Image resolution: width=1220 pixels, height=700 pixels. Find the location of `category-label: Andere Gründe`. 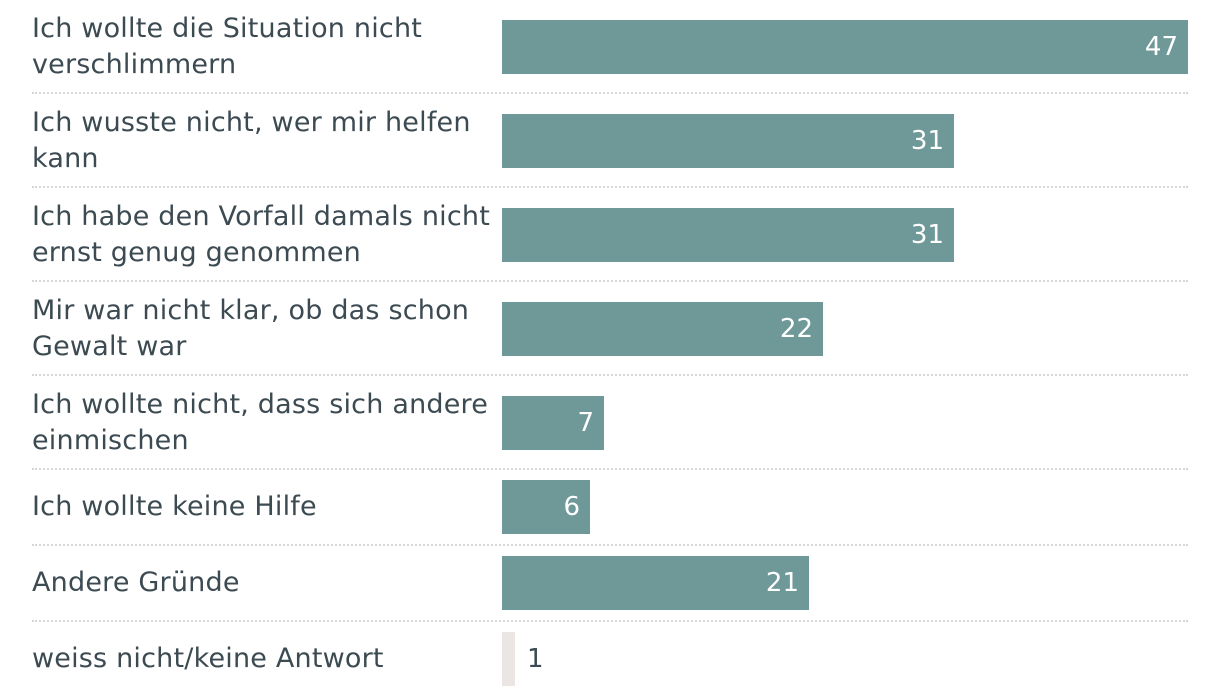

category-label: Andere Gründe is located at coordinates (136, 582).